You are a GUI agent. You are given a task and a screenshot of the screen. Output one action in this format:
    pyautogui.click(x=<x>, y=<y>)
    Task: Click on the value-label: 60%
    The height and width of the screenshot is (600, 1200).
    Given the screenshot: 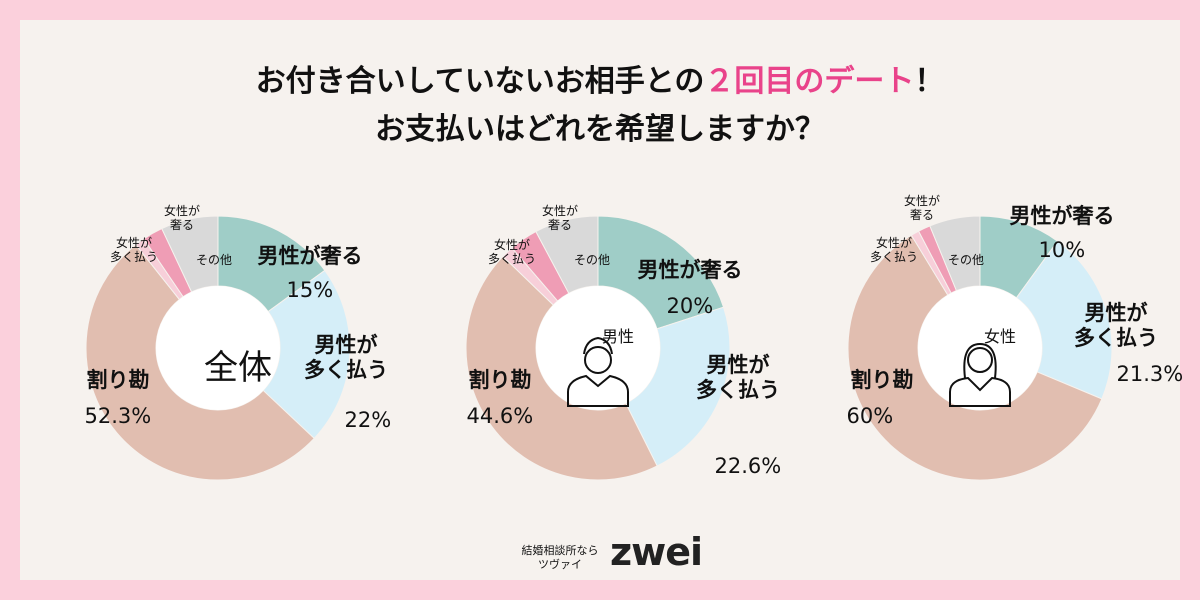 What is the action you would take?
    pyautogui.click(x=870, y=415)
    